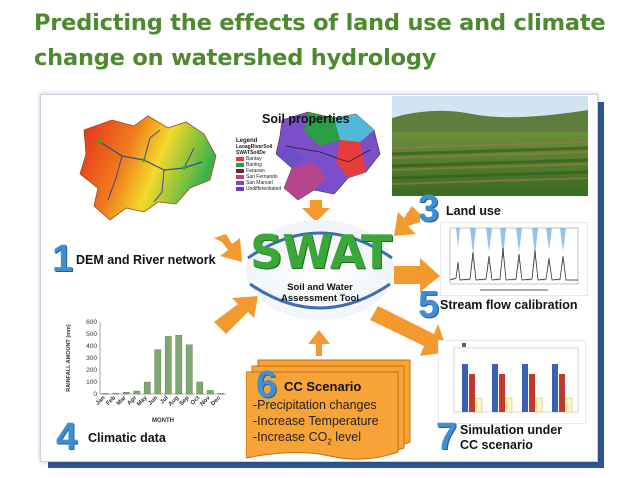 Image resolution: width=638 pixels, height=478 pixels. What do you see at coordinates (91, 358) in the screenshot?
I see `rain-y-tick: 300` at bounding box center [91, 358].